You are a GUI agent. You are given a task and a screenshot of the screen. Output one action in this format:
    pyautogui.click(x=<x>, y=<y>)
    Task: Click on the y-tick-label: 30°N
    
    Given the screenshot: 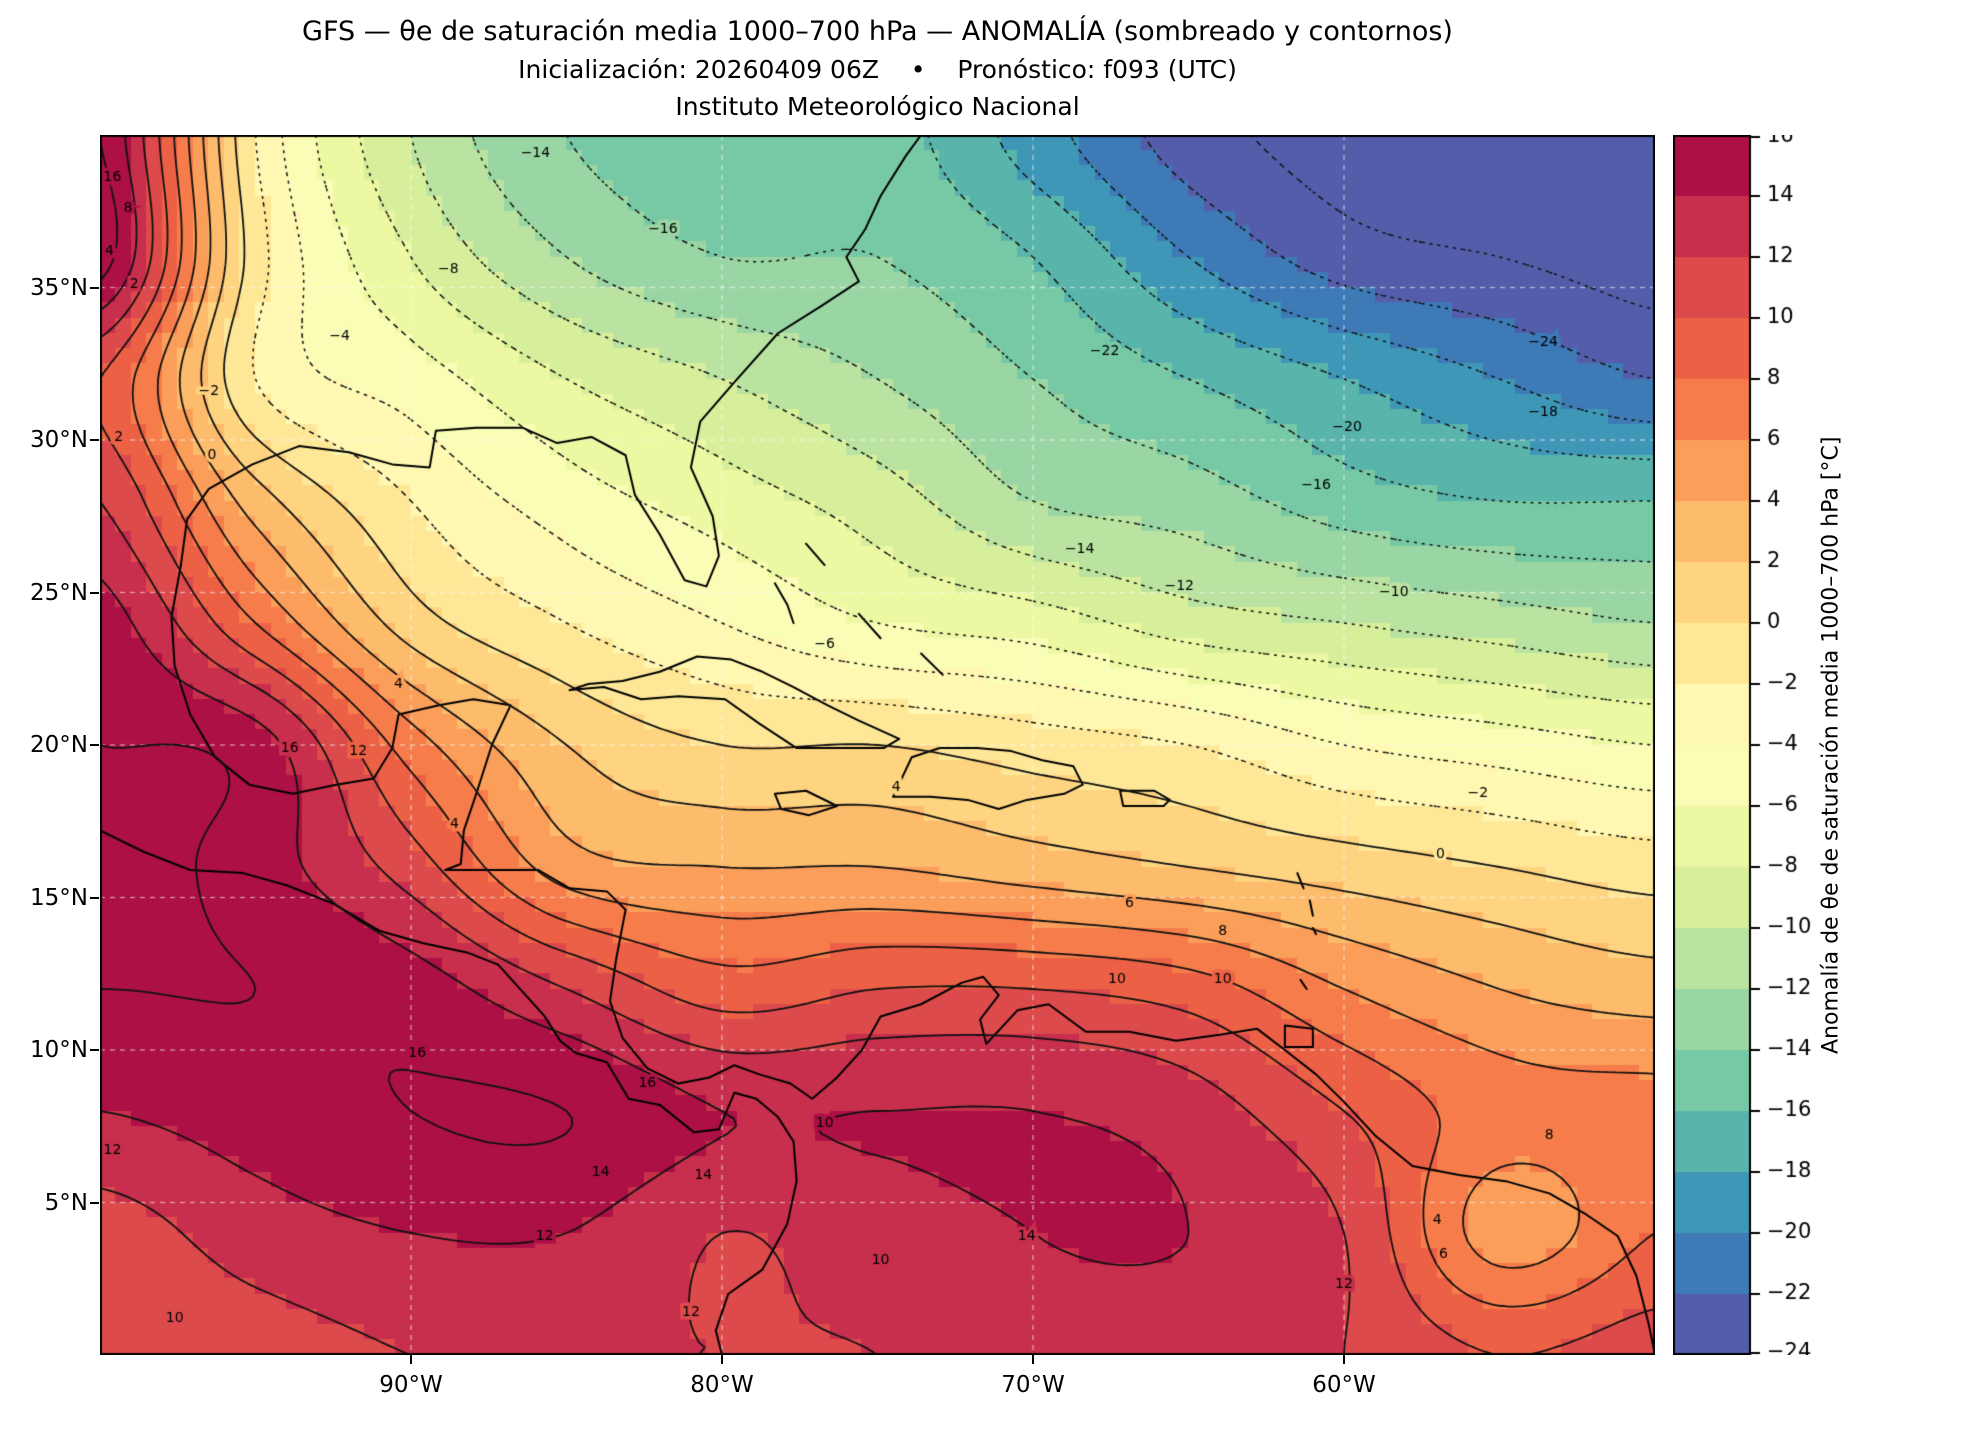 What is the action you would take?
    pyautogui.click(x=59, y=440)
    